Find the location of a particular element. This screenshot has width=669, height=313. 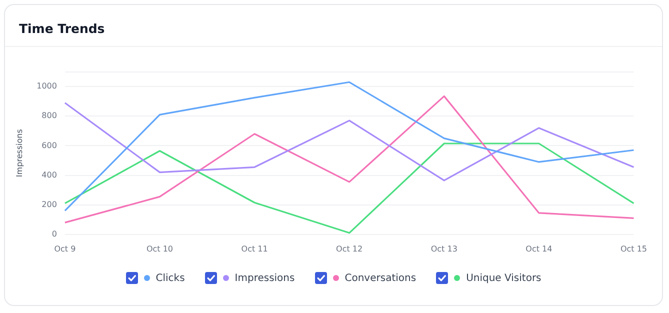

y-tick-label: 800 is located at coordinates (49, 115).